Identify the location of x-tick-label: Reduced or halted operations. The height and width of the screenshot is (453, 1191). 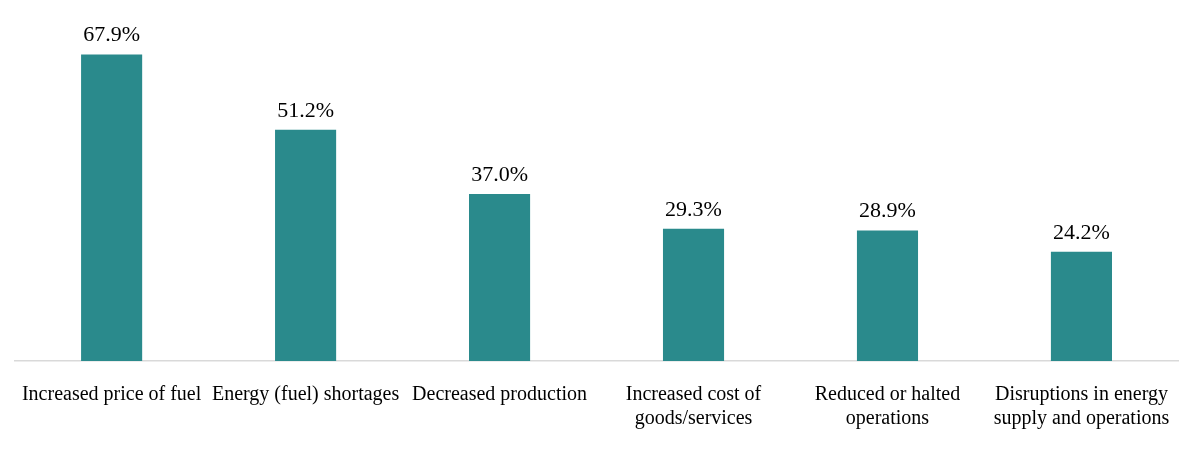
(887, 406).